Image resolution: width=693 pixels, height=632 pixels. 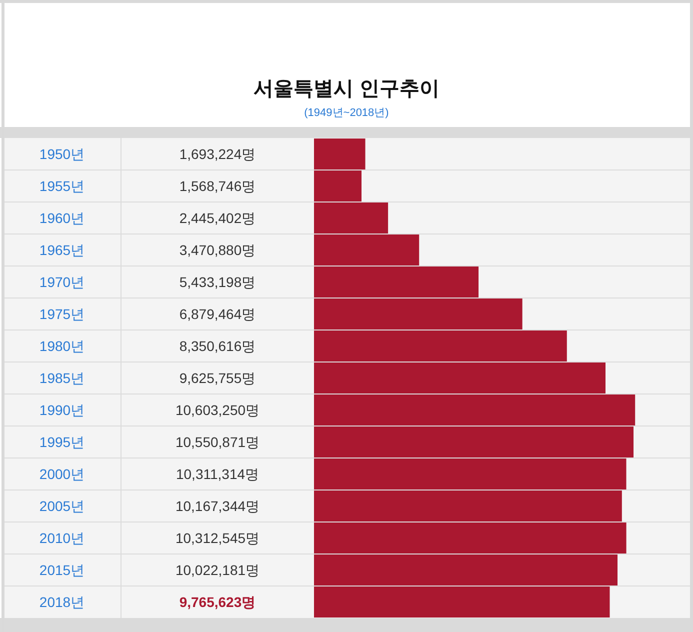 What do you see at coordinates (217, 410) in the screenshot?
I see `value-label: 10,603,250명` at bounding box center [217, 410].